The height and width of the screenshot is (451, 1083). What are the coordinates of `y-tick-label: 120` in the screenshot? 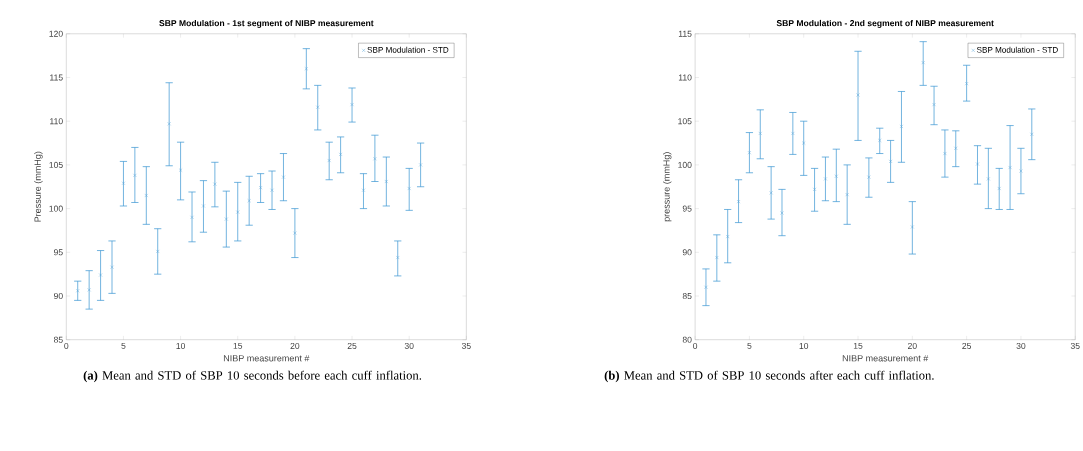 It's located at (56, 33).